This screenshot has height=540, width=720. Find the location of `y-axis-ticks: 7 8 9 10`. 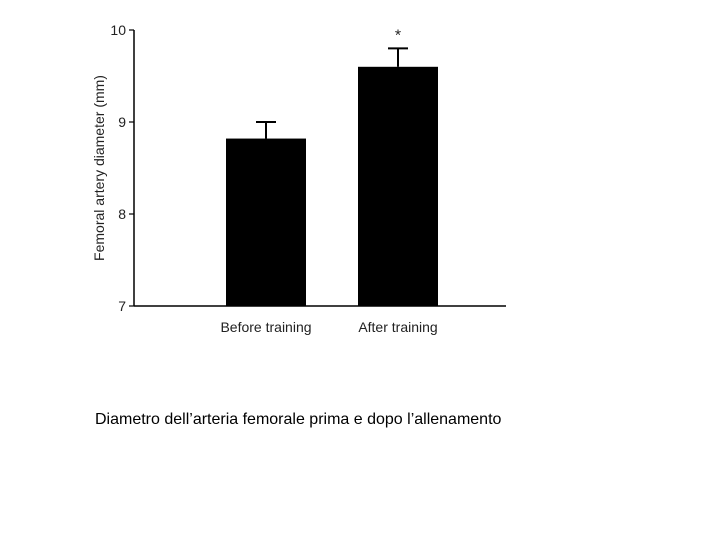

y-axis-ticks: 7 8 9 10 is located at coordinates (122, 168).